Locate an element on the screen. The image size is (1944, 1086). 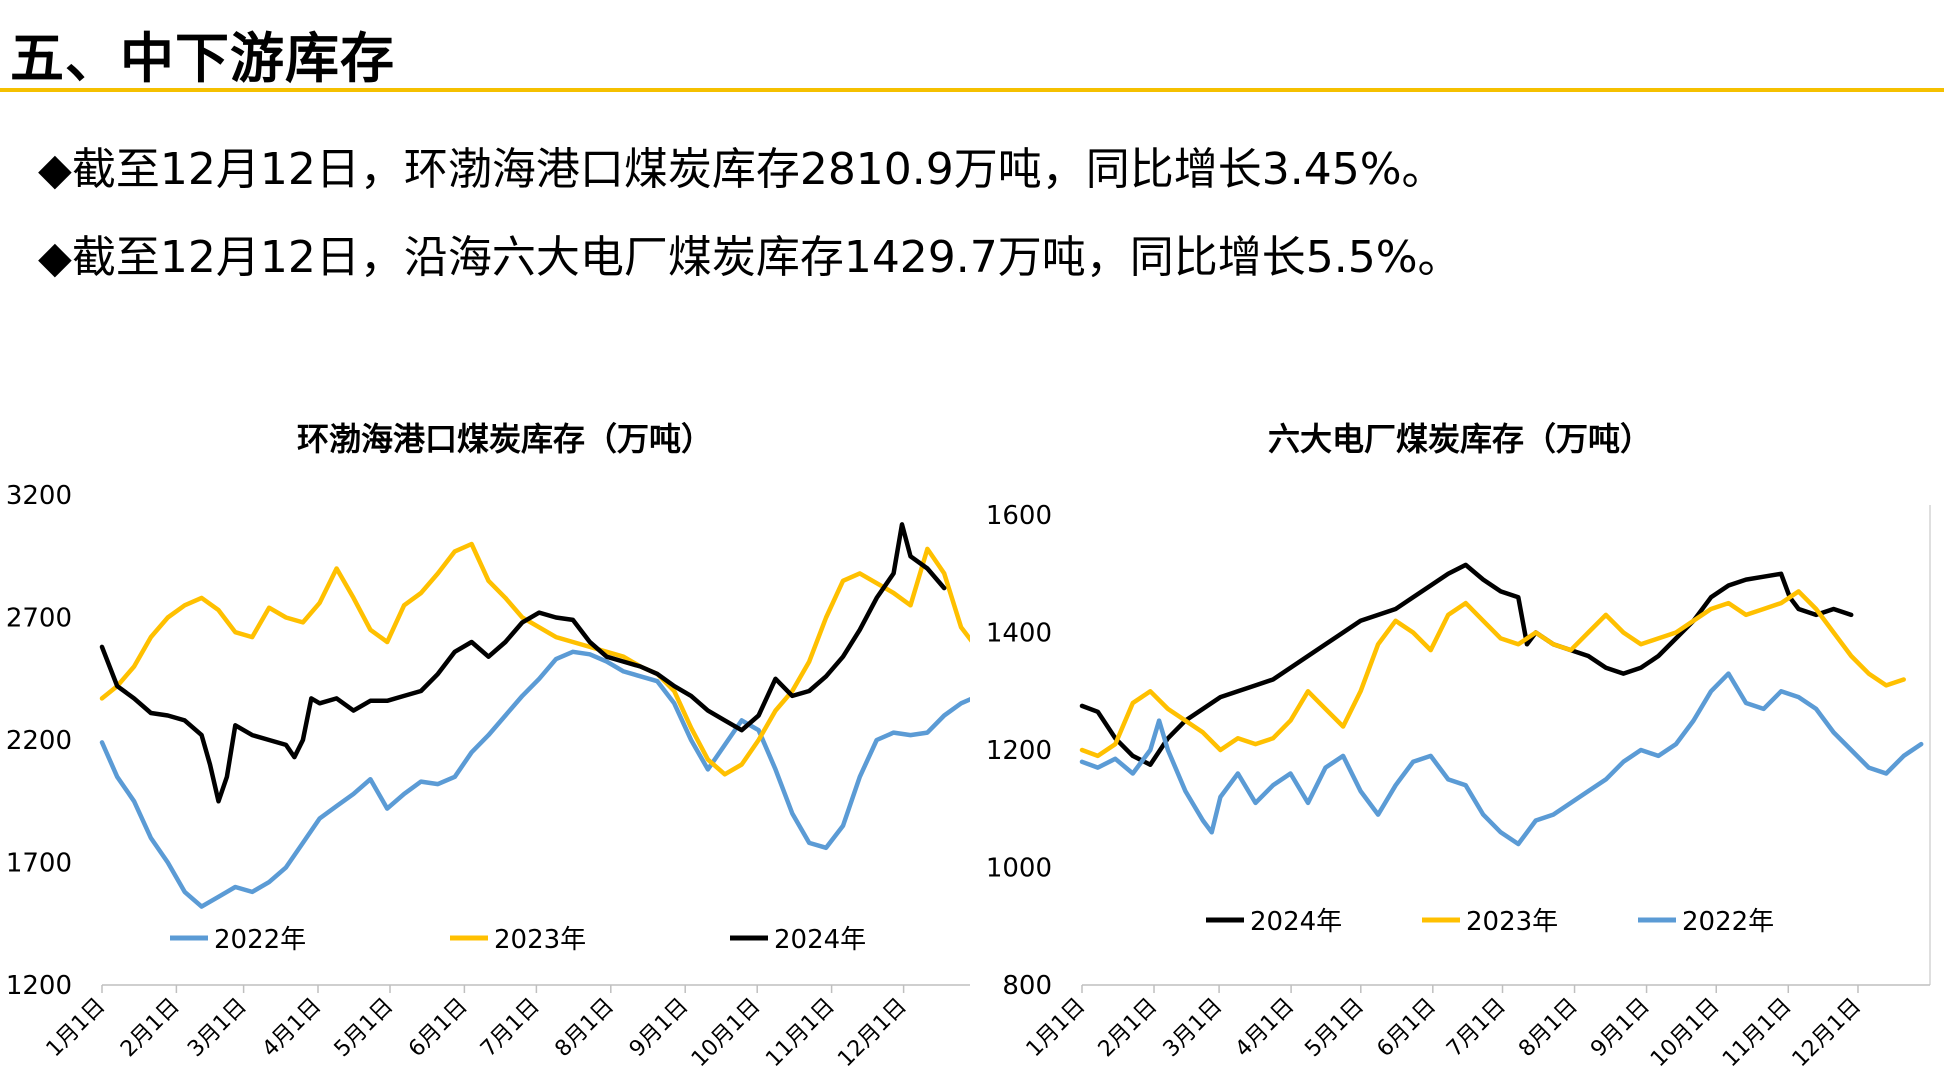
y-tick-label: 2200 is located at coordinates (39, 741).